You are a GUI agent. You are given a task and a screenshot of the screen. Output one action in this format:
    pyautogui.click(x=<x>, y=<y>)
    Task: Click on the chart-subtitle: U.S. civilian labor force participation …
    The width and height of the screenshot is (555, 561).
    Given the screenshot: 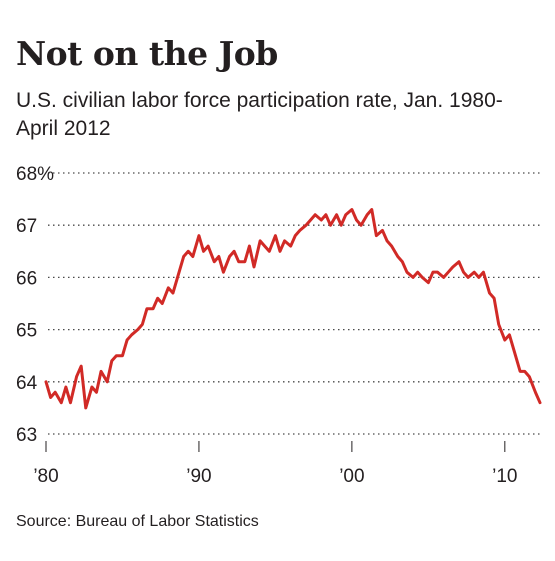 What is the action you would take?
    pyautogui.click(x=259, y=114)
    